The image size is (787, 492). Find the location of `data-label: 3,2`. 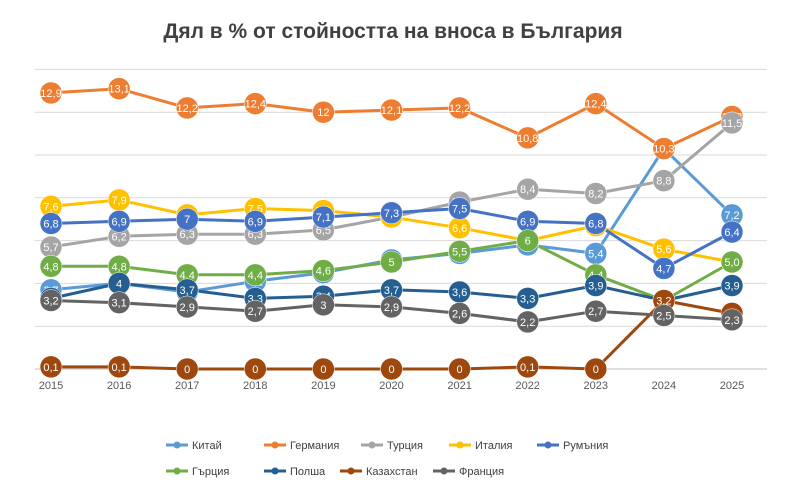

data-label: 3,2 is located at coordinates (50, 302).